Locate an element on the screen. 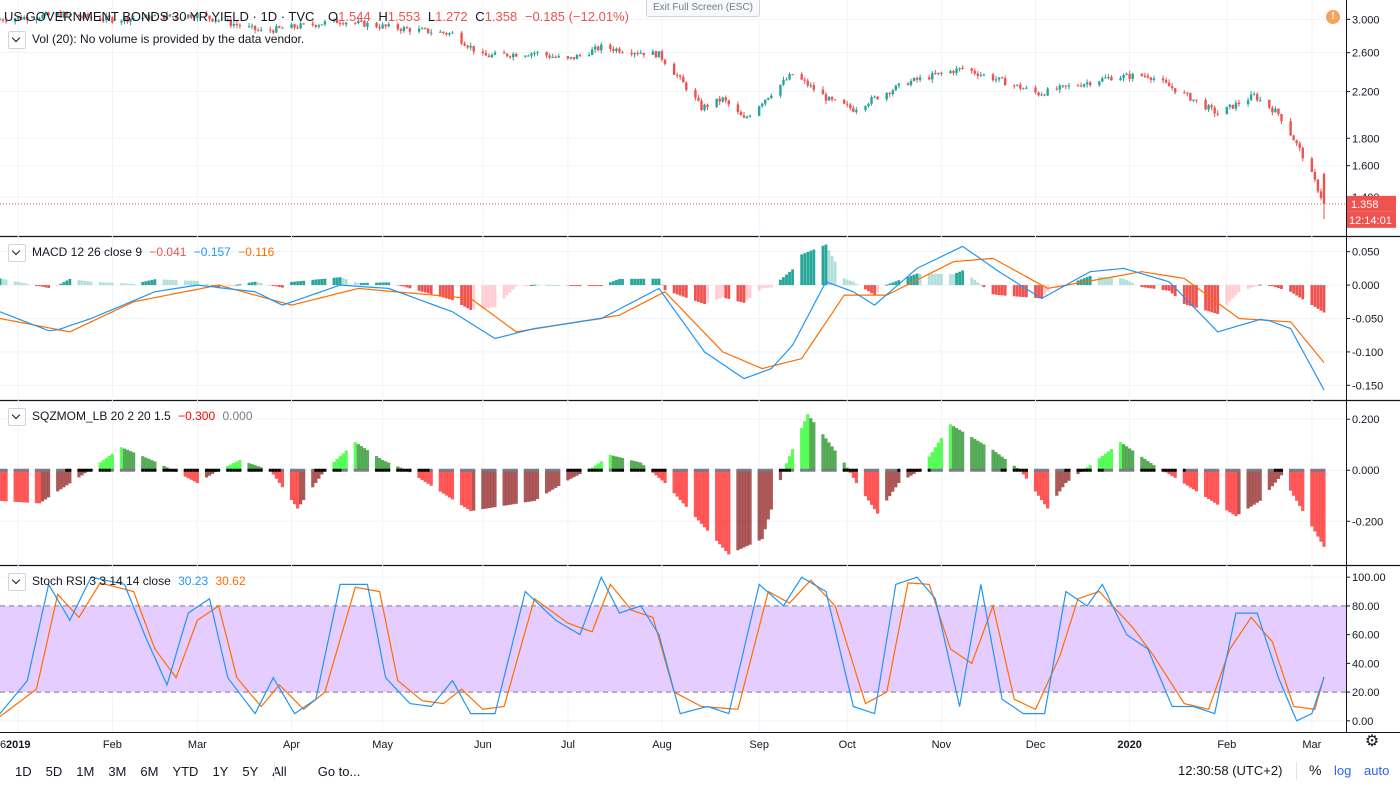 This screenshot has width=1400, height=788. timeframe-ytd: YTD is located at coordinates (185, 771).